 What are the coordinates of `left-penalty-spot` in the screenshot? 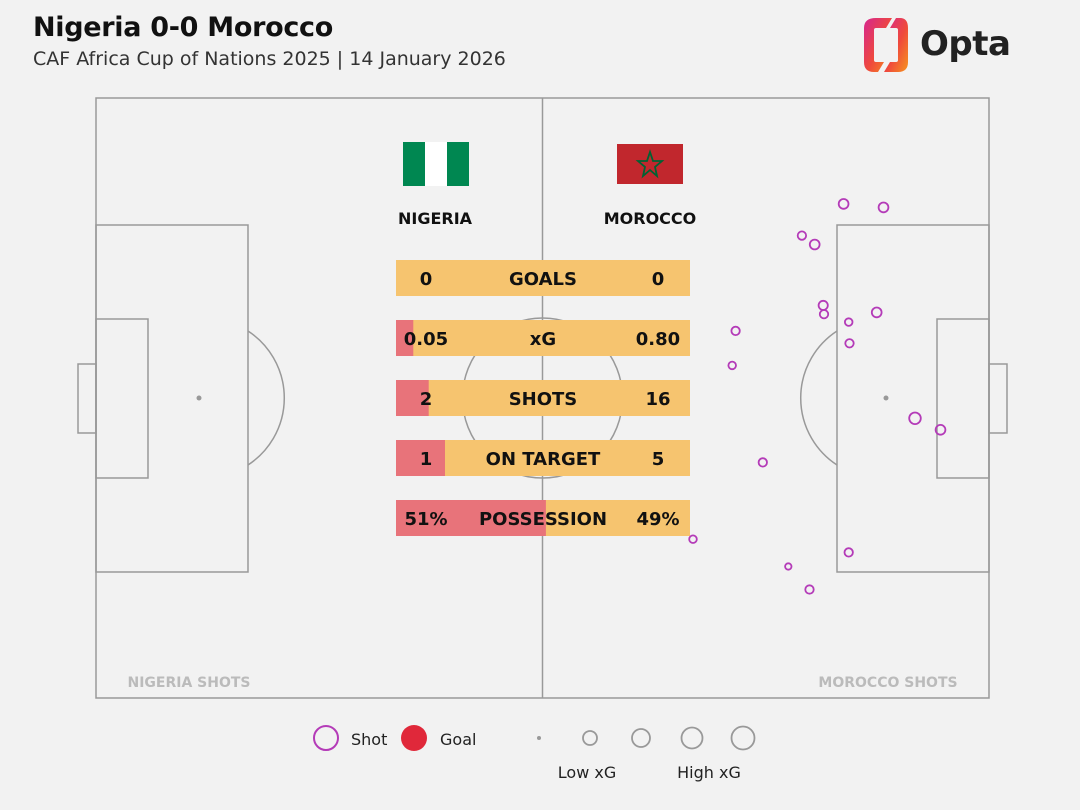 It's located at (199, 398).